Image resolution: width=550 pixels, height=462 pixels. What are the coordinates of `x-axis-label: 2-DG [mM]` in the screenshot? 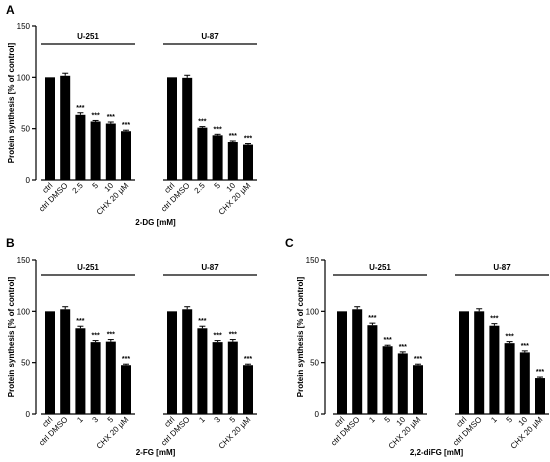 It's located at (155, 222).